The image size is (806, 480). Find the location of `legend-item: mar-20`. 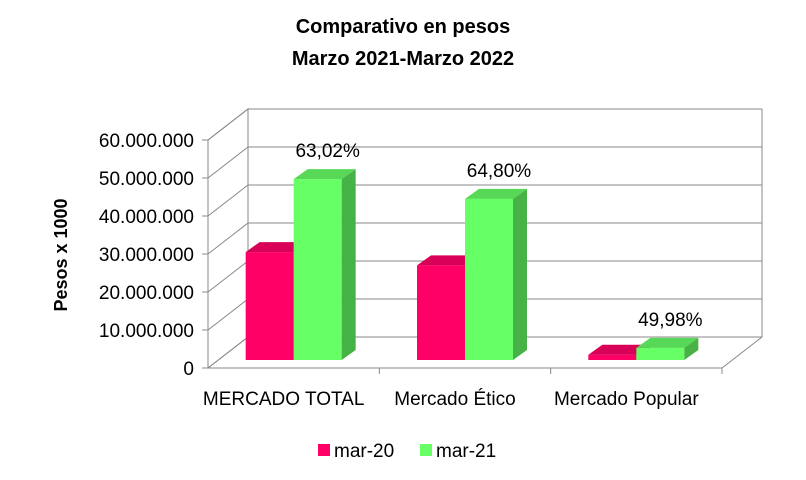

legend-item: mar-20 is located at coordinates (356, 451).